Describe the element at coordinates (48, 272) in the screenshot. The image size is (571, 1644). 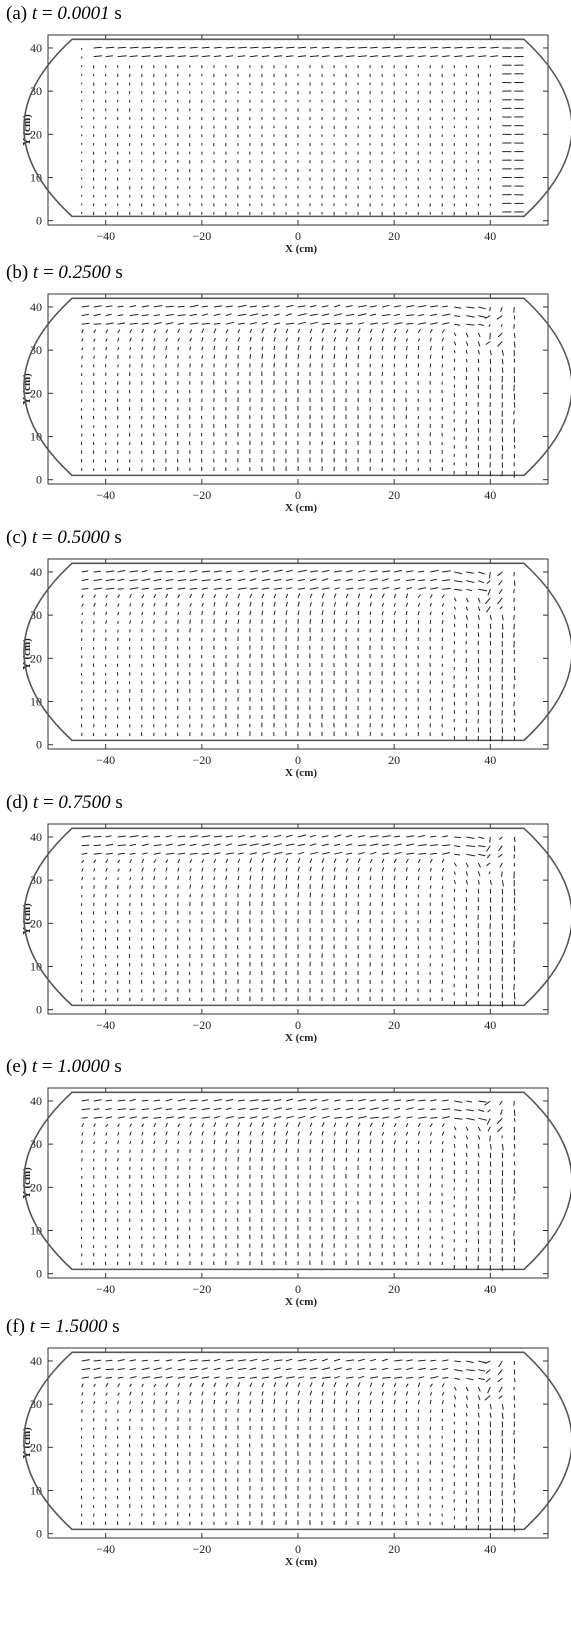
I see `equals-sign: =` at that location.